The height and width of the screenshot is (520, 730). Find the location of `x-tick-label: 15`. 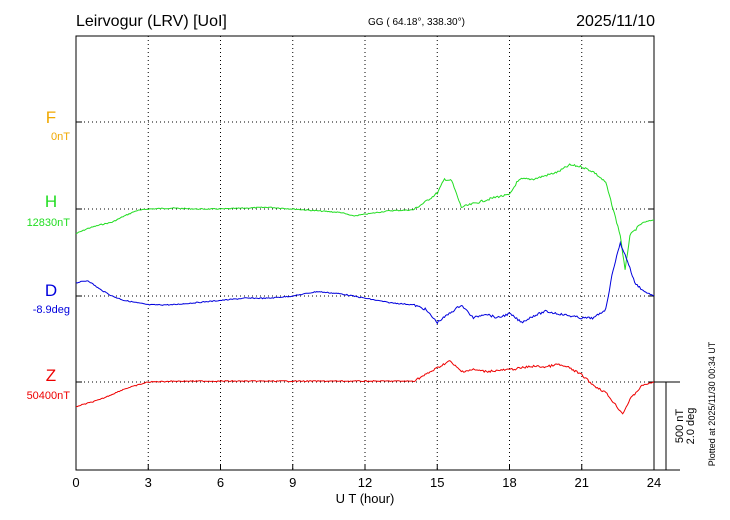

x-tick-label: 15 is located at coordinates (437, 482).